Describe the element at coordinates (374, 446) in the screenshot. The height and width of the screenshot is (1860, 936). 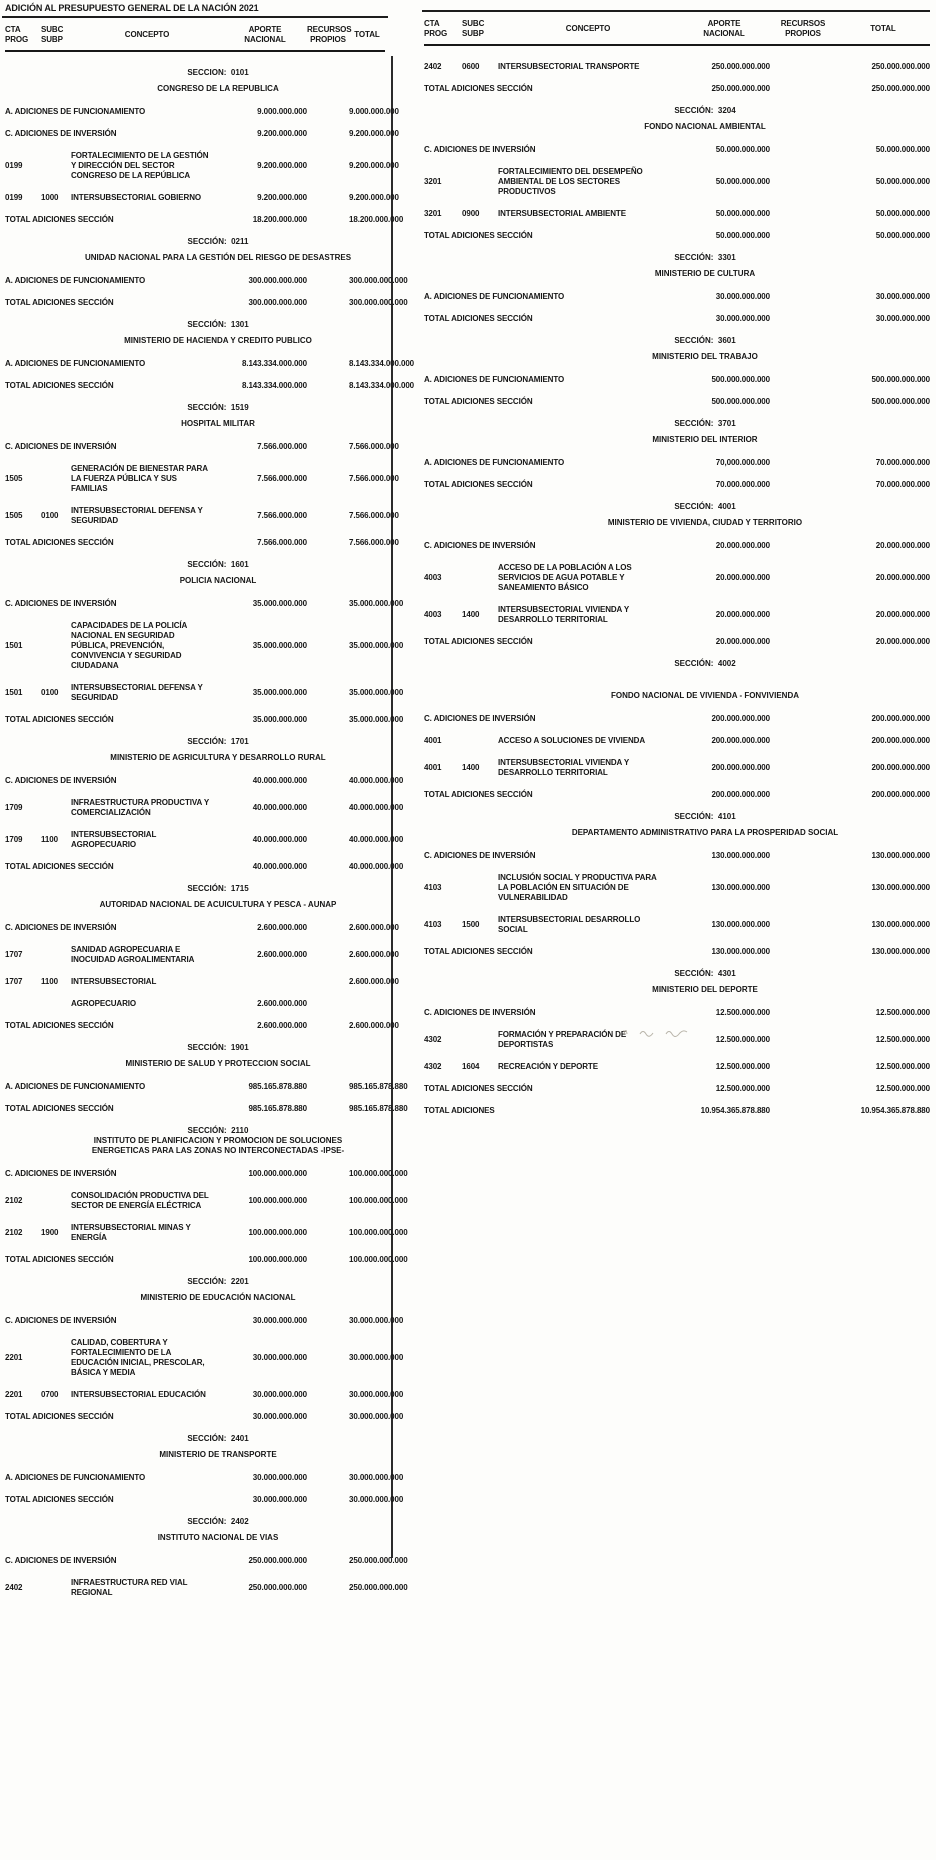
I see `cell-total: 7.566.000.000` at that location.